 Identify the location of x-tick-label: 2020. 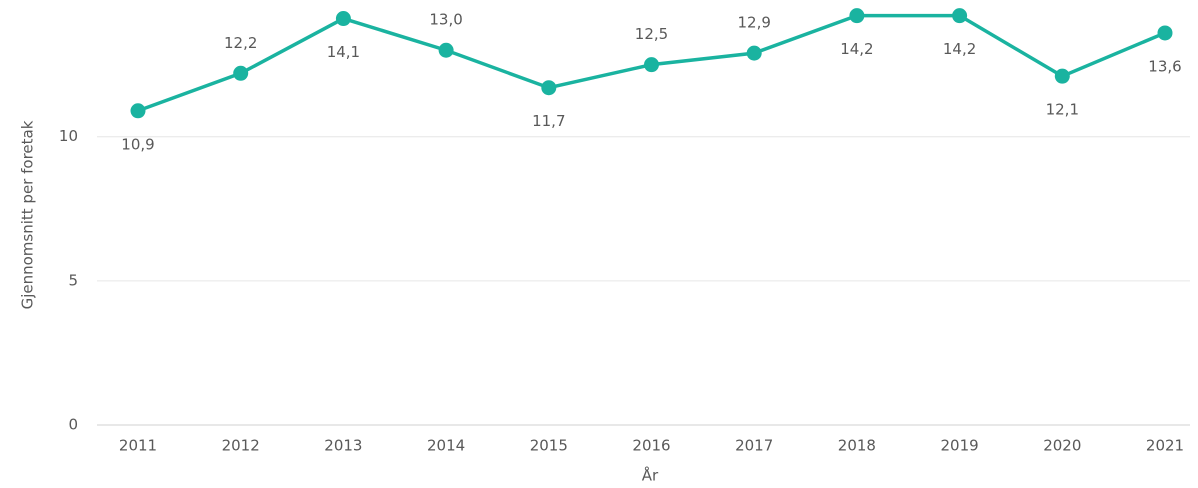
(1062, 446).